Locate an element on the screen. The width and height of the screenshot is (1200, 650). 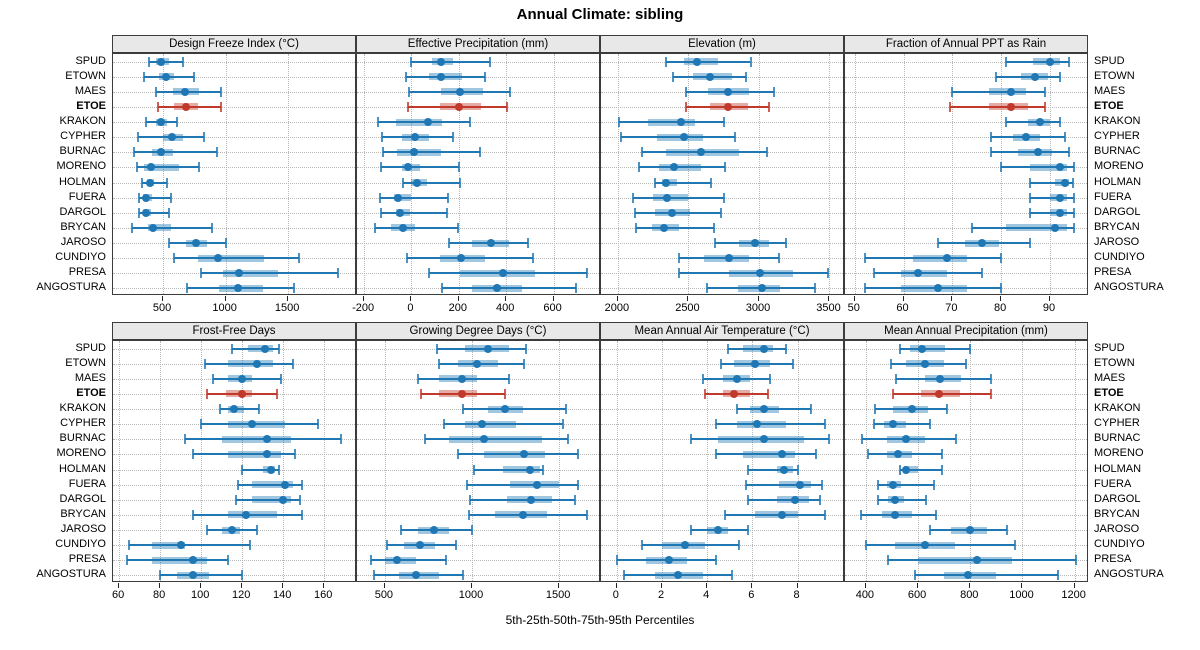
site-label-left: PRESA is located at coordinates (87, 272).